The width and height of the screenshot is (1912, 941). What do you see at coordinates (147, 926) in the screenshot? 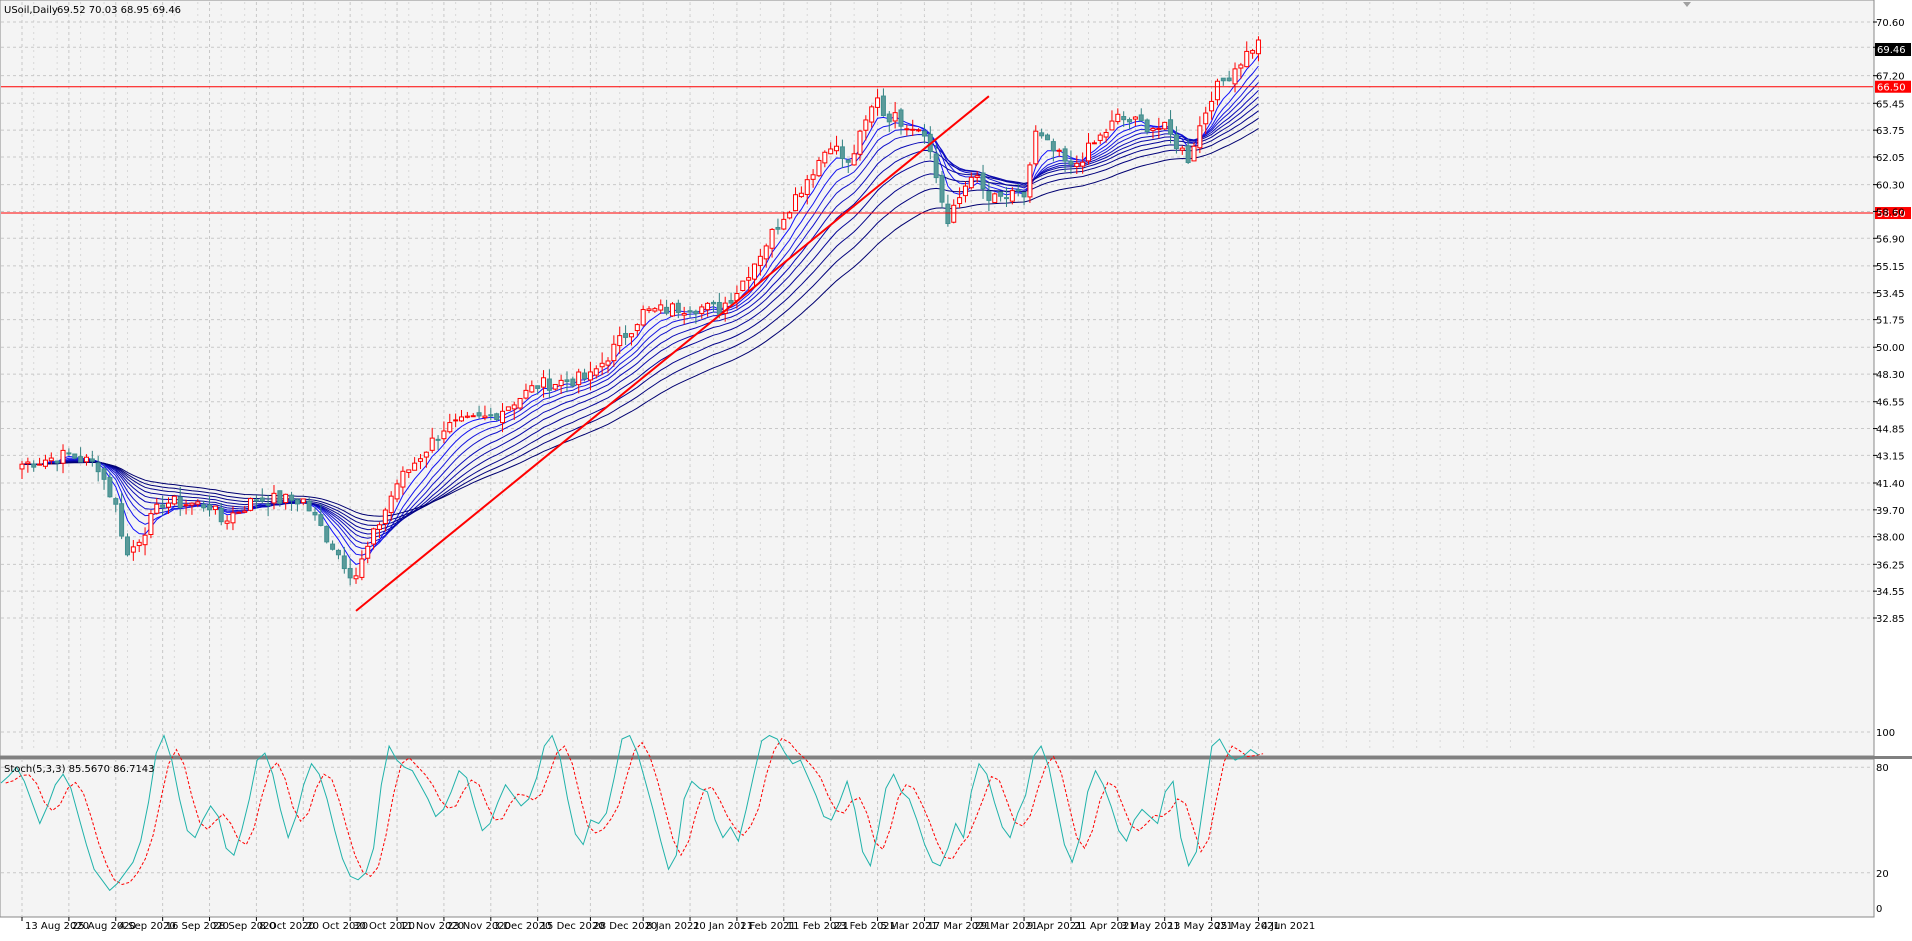
I see `time-tick-label: 4 Sep 2020` at bounding box center [147, 926].